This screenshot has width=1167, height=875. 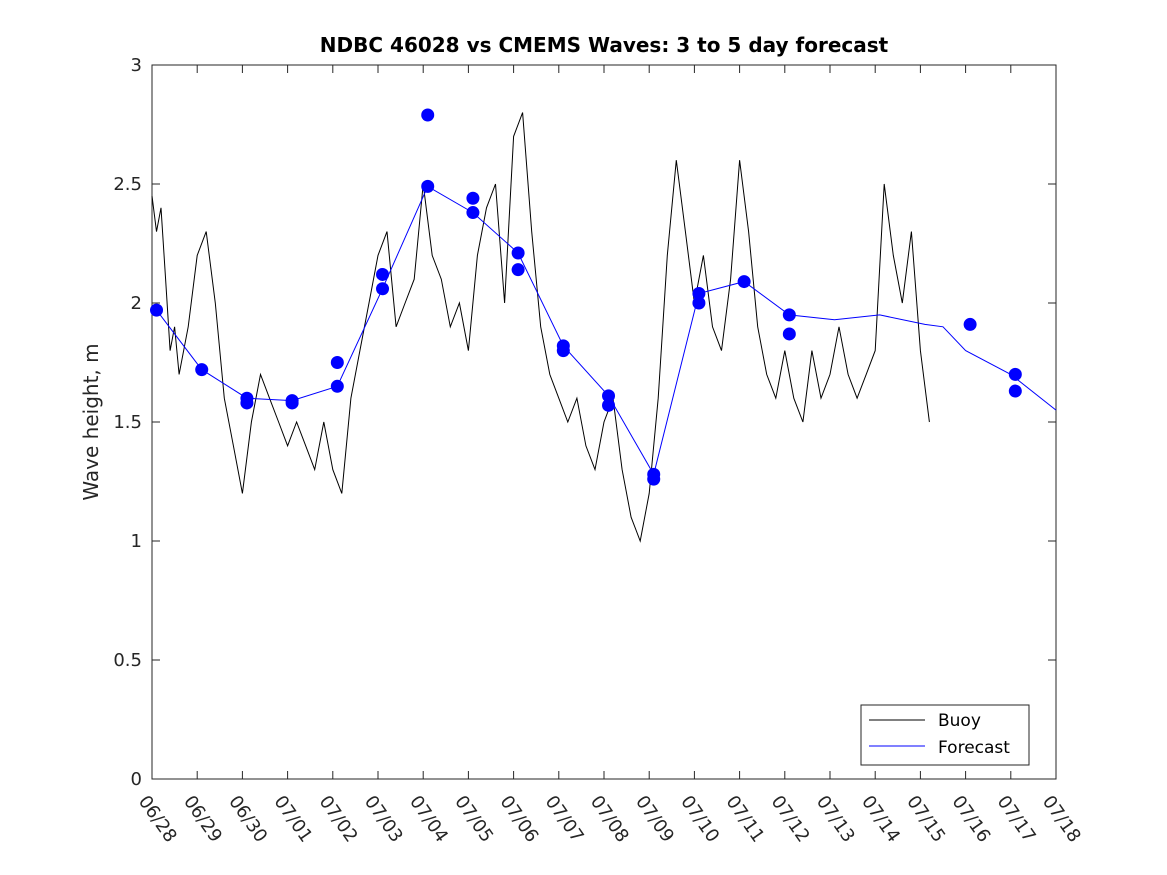 What do you see at coordinates (127, 184) in the screenshot?
I see `y-tick-label: 2.5` at bounding box center [127, 184].